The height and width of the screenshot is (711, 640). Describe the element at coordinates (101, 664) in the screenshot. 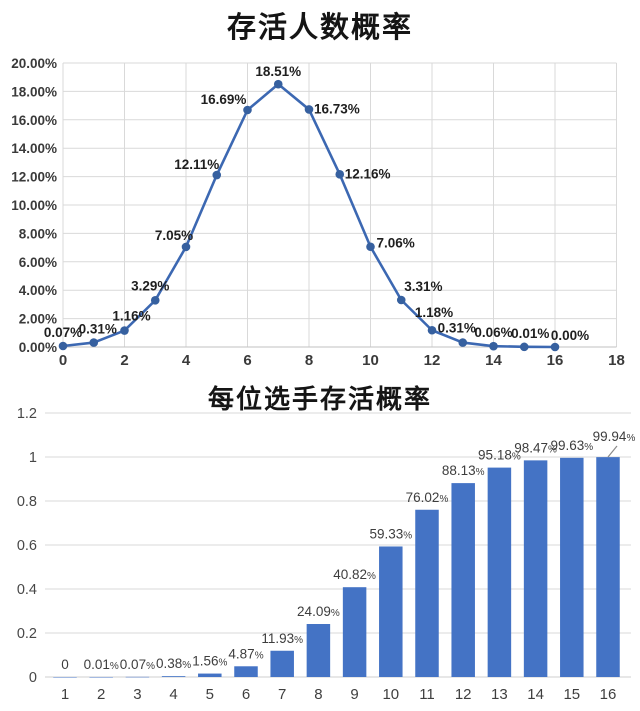

I see `bar-data-label: 0.01%` at that location.